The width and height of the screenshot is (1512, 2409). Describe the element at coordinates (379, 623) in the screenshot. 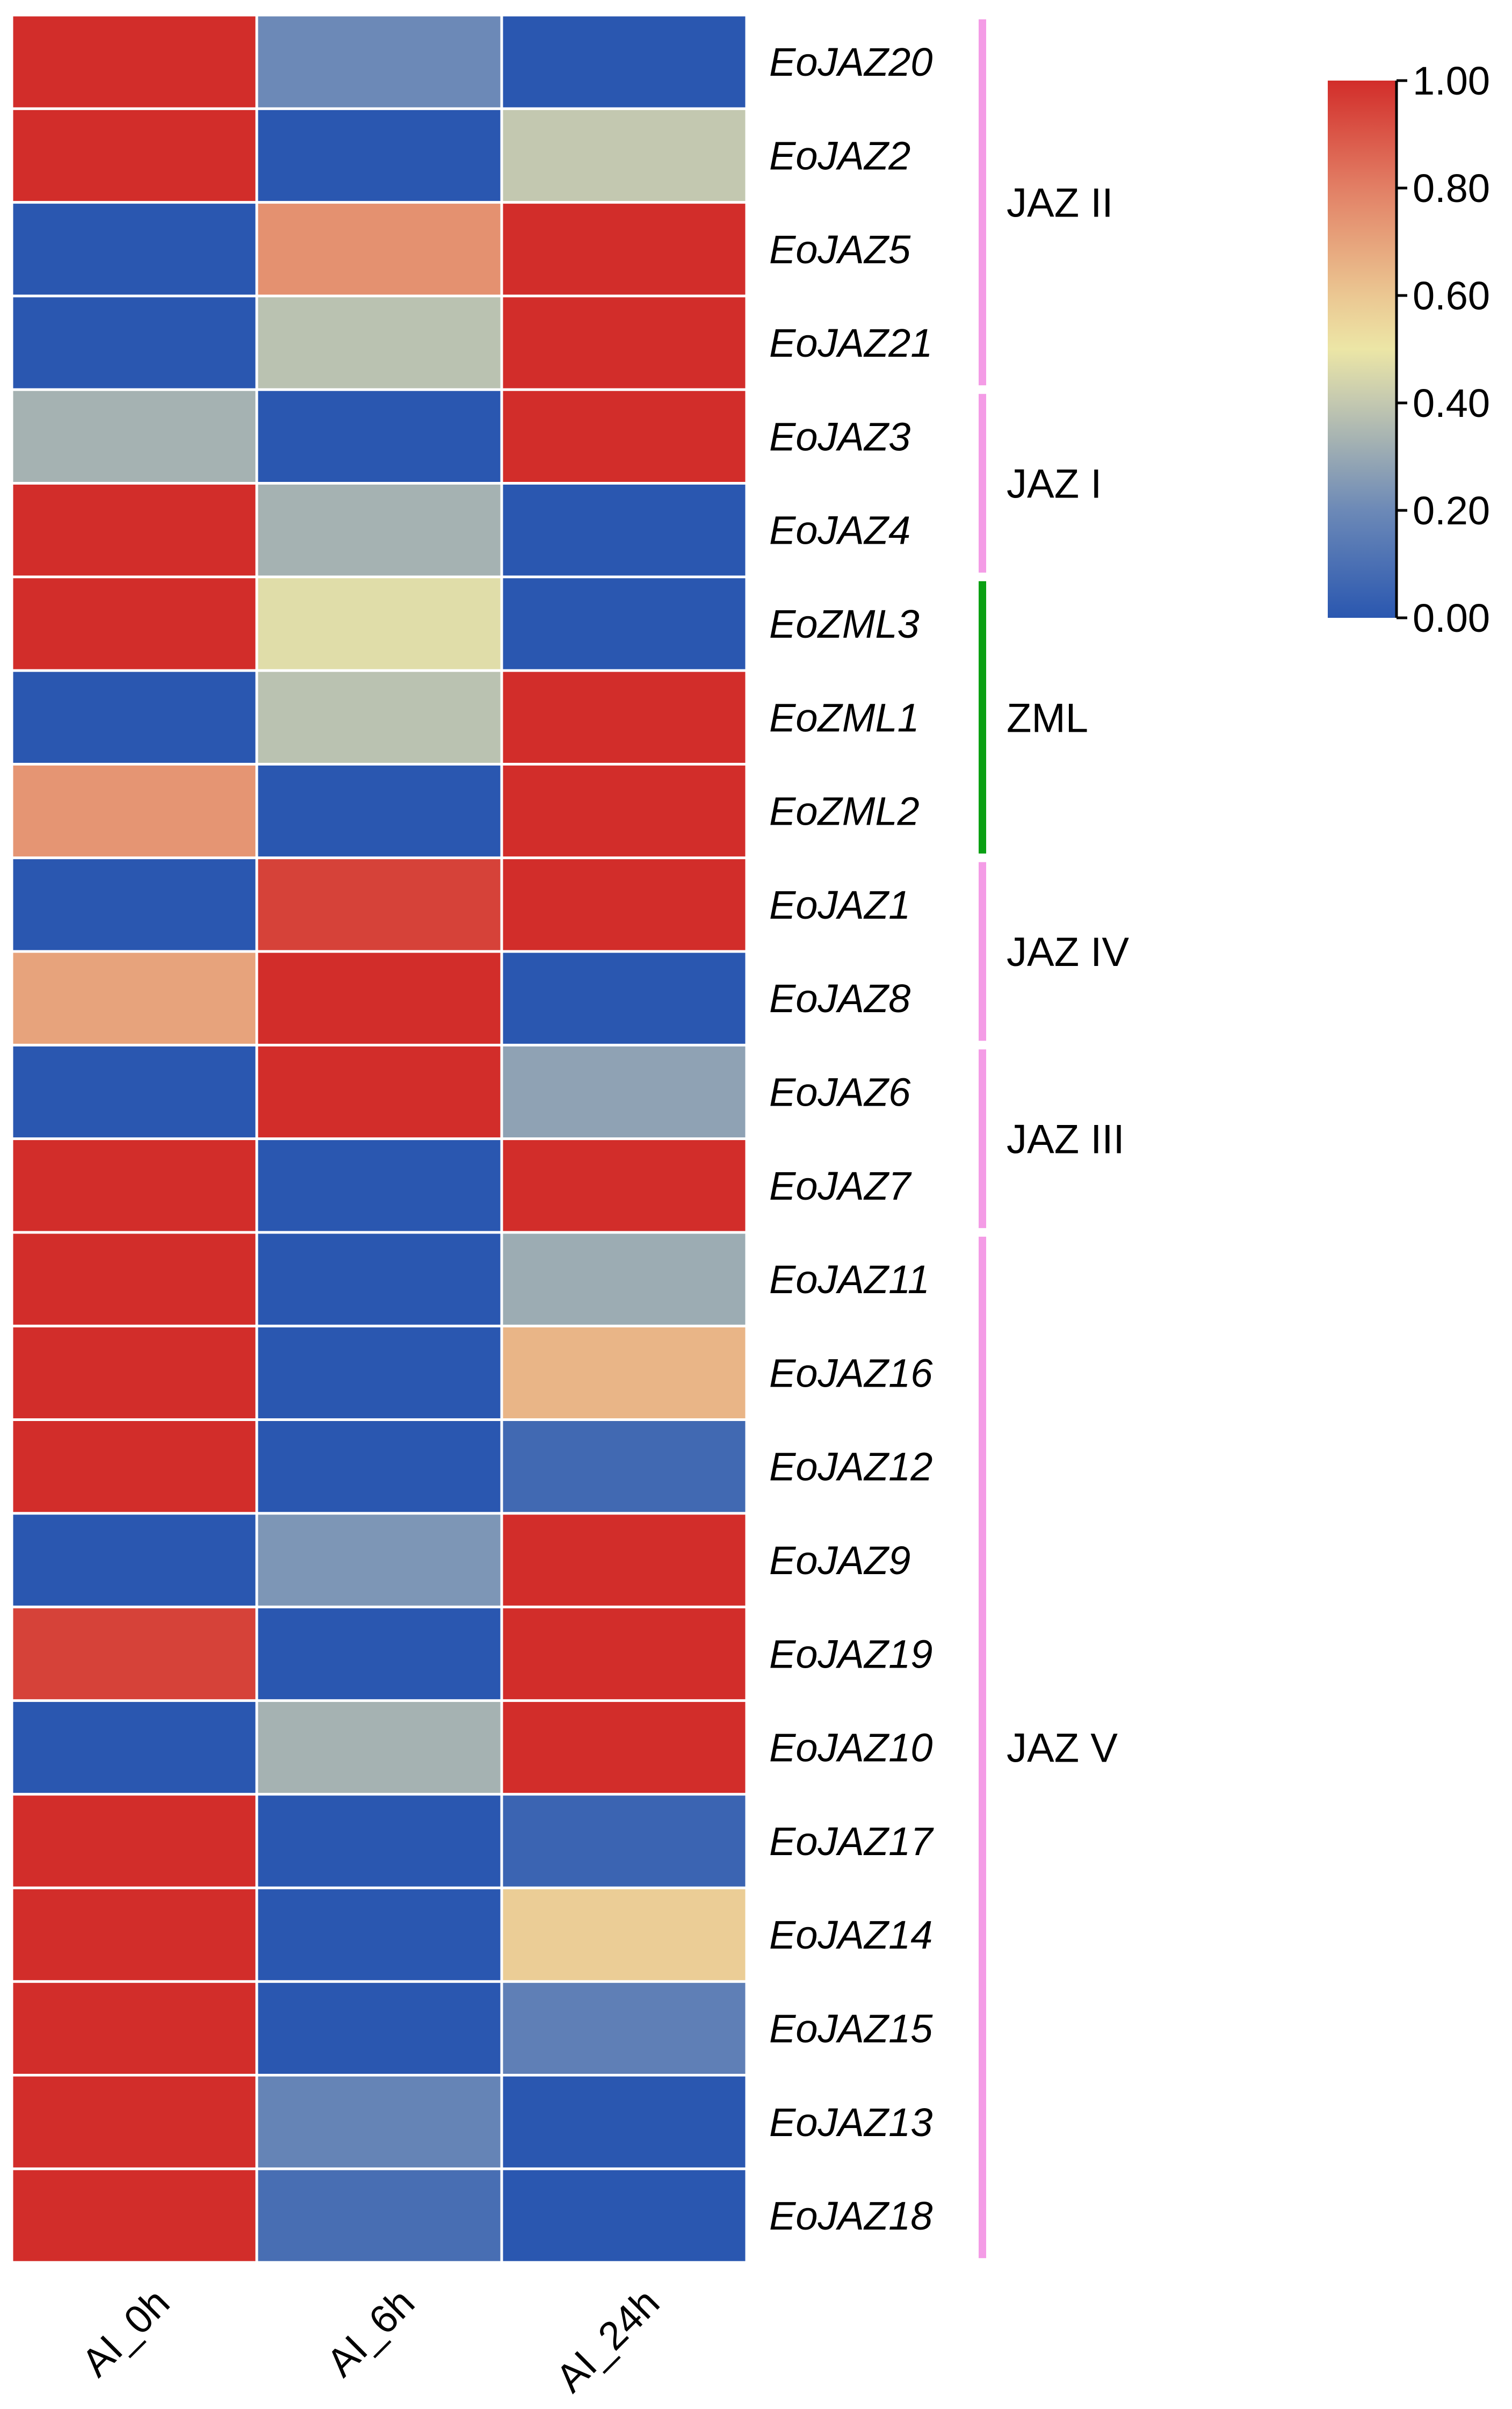

I see `heatmap-cell-eozml3-ai-6h` at that location.